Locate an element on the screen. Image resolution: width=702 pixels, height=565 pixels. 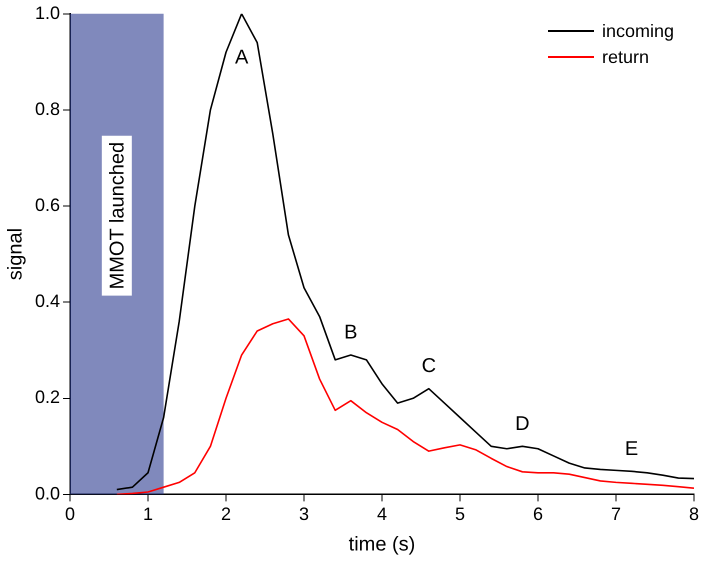
annotation: C is located at coordinates (429, 366).